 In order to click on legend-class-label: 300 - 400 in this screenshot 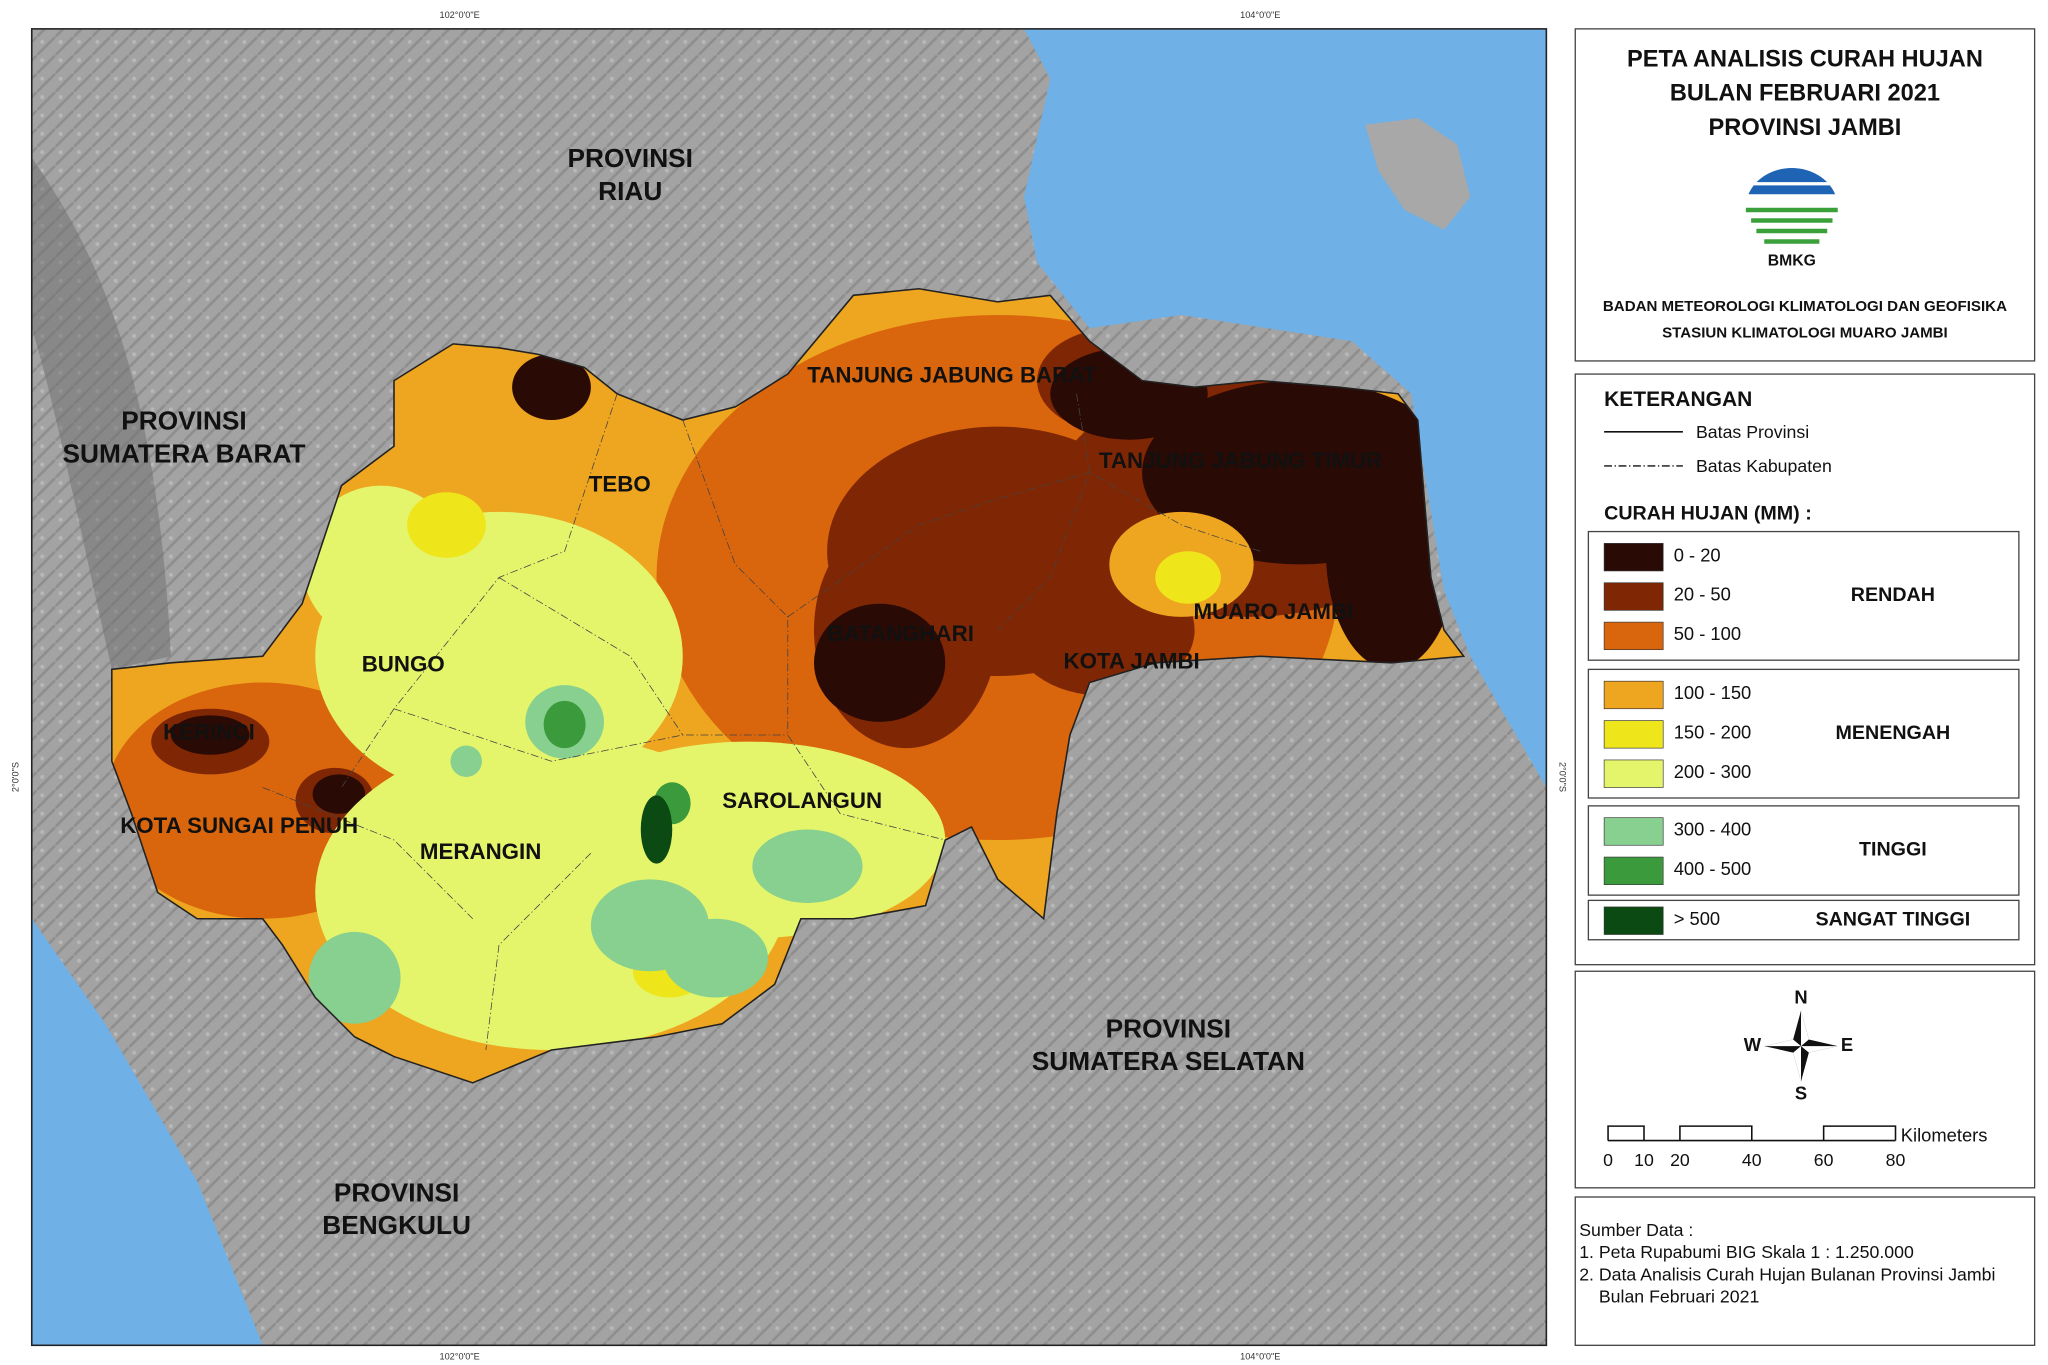, I will do `click(1713, 829)`.